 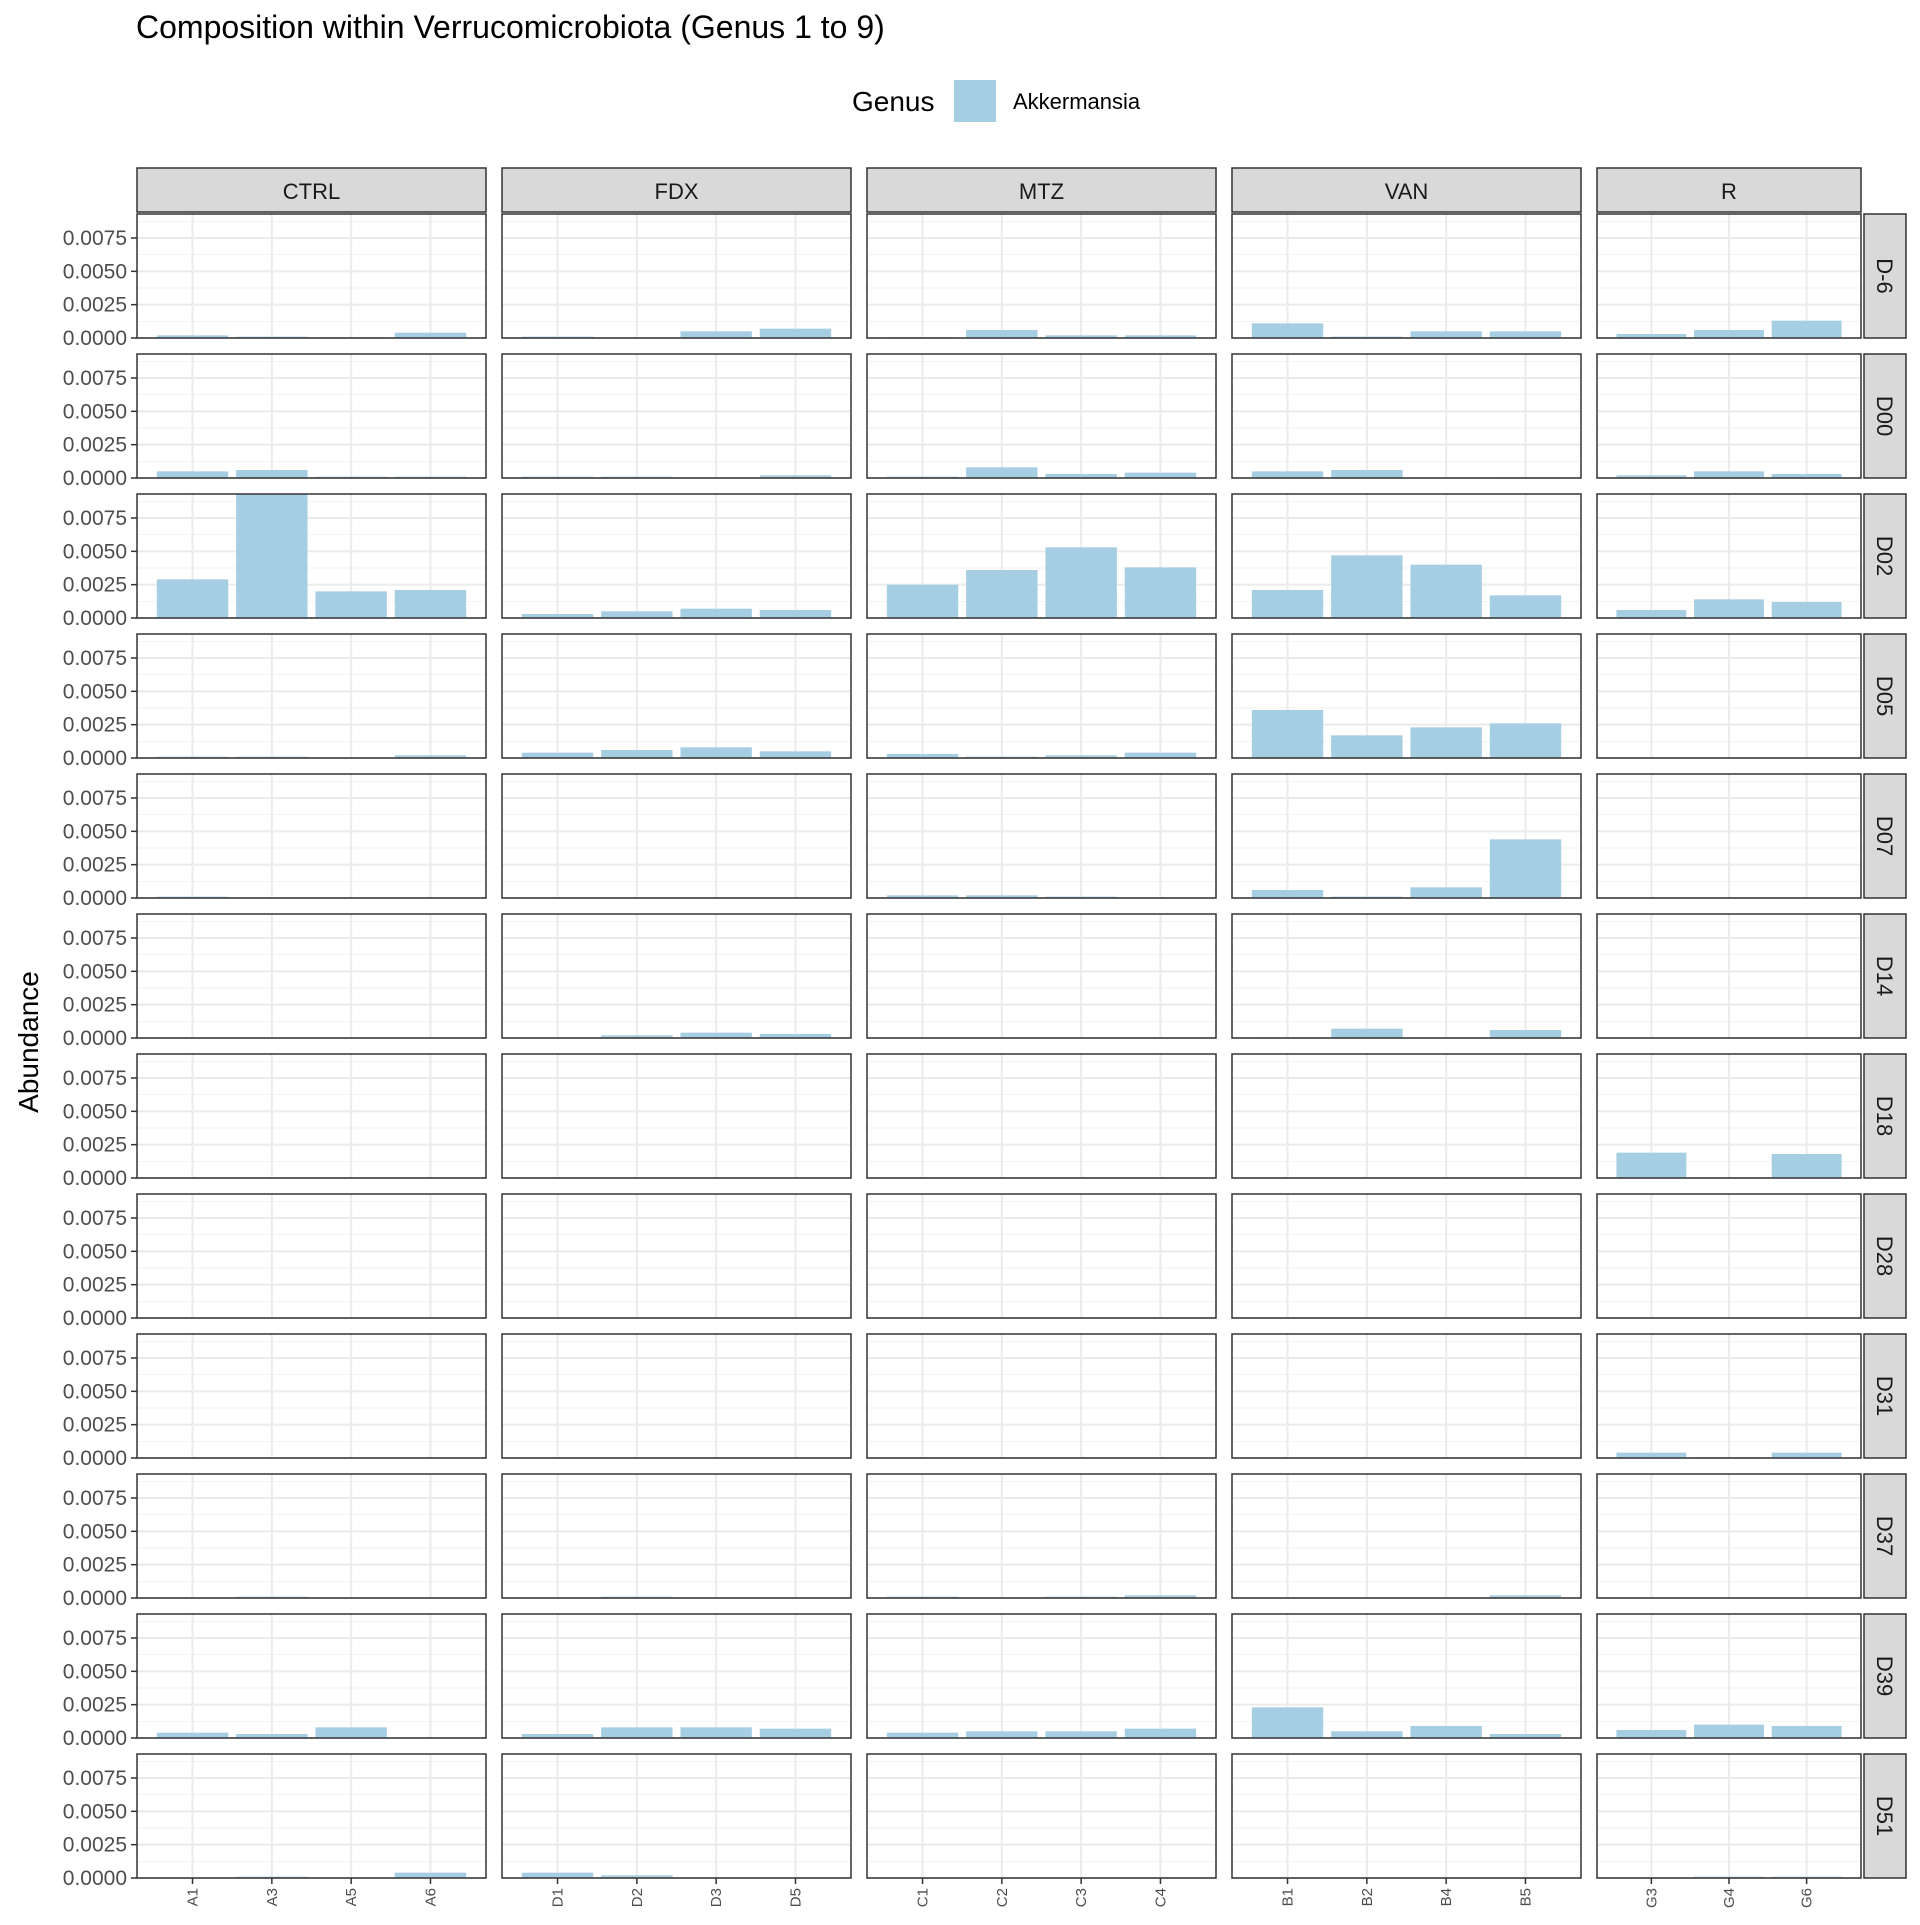 I want to click on bar-d31-r-g6, so click(x=1806, y=1455).